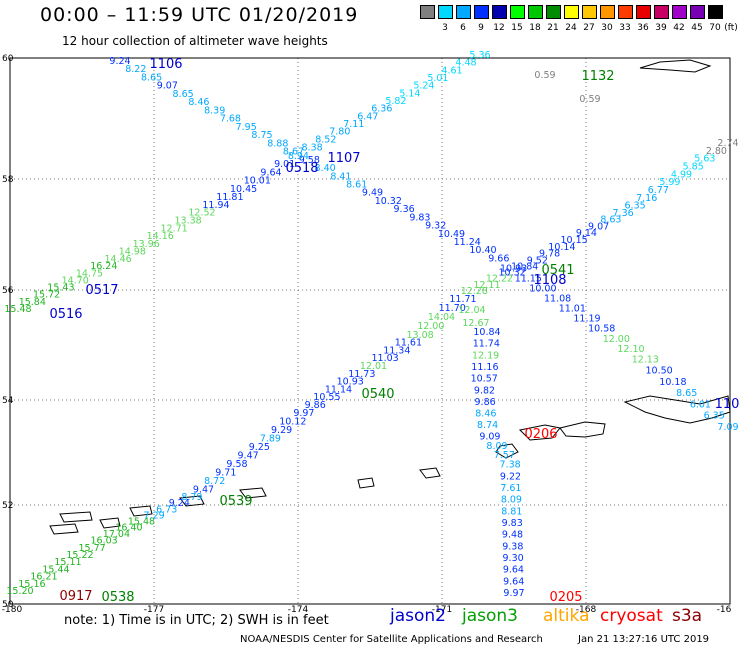 The image size is (740, 650). What do you see at coordinates (441, 317) in the screenshot?
I see `wave-height-label: 14.04` at bounding box center [441, 317].